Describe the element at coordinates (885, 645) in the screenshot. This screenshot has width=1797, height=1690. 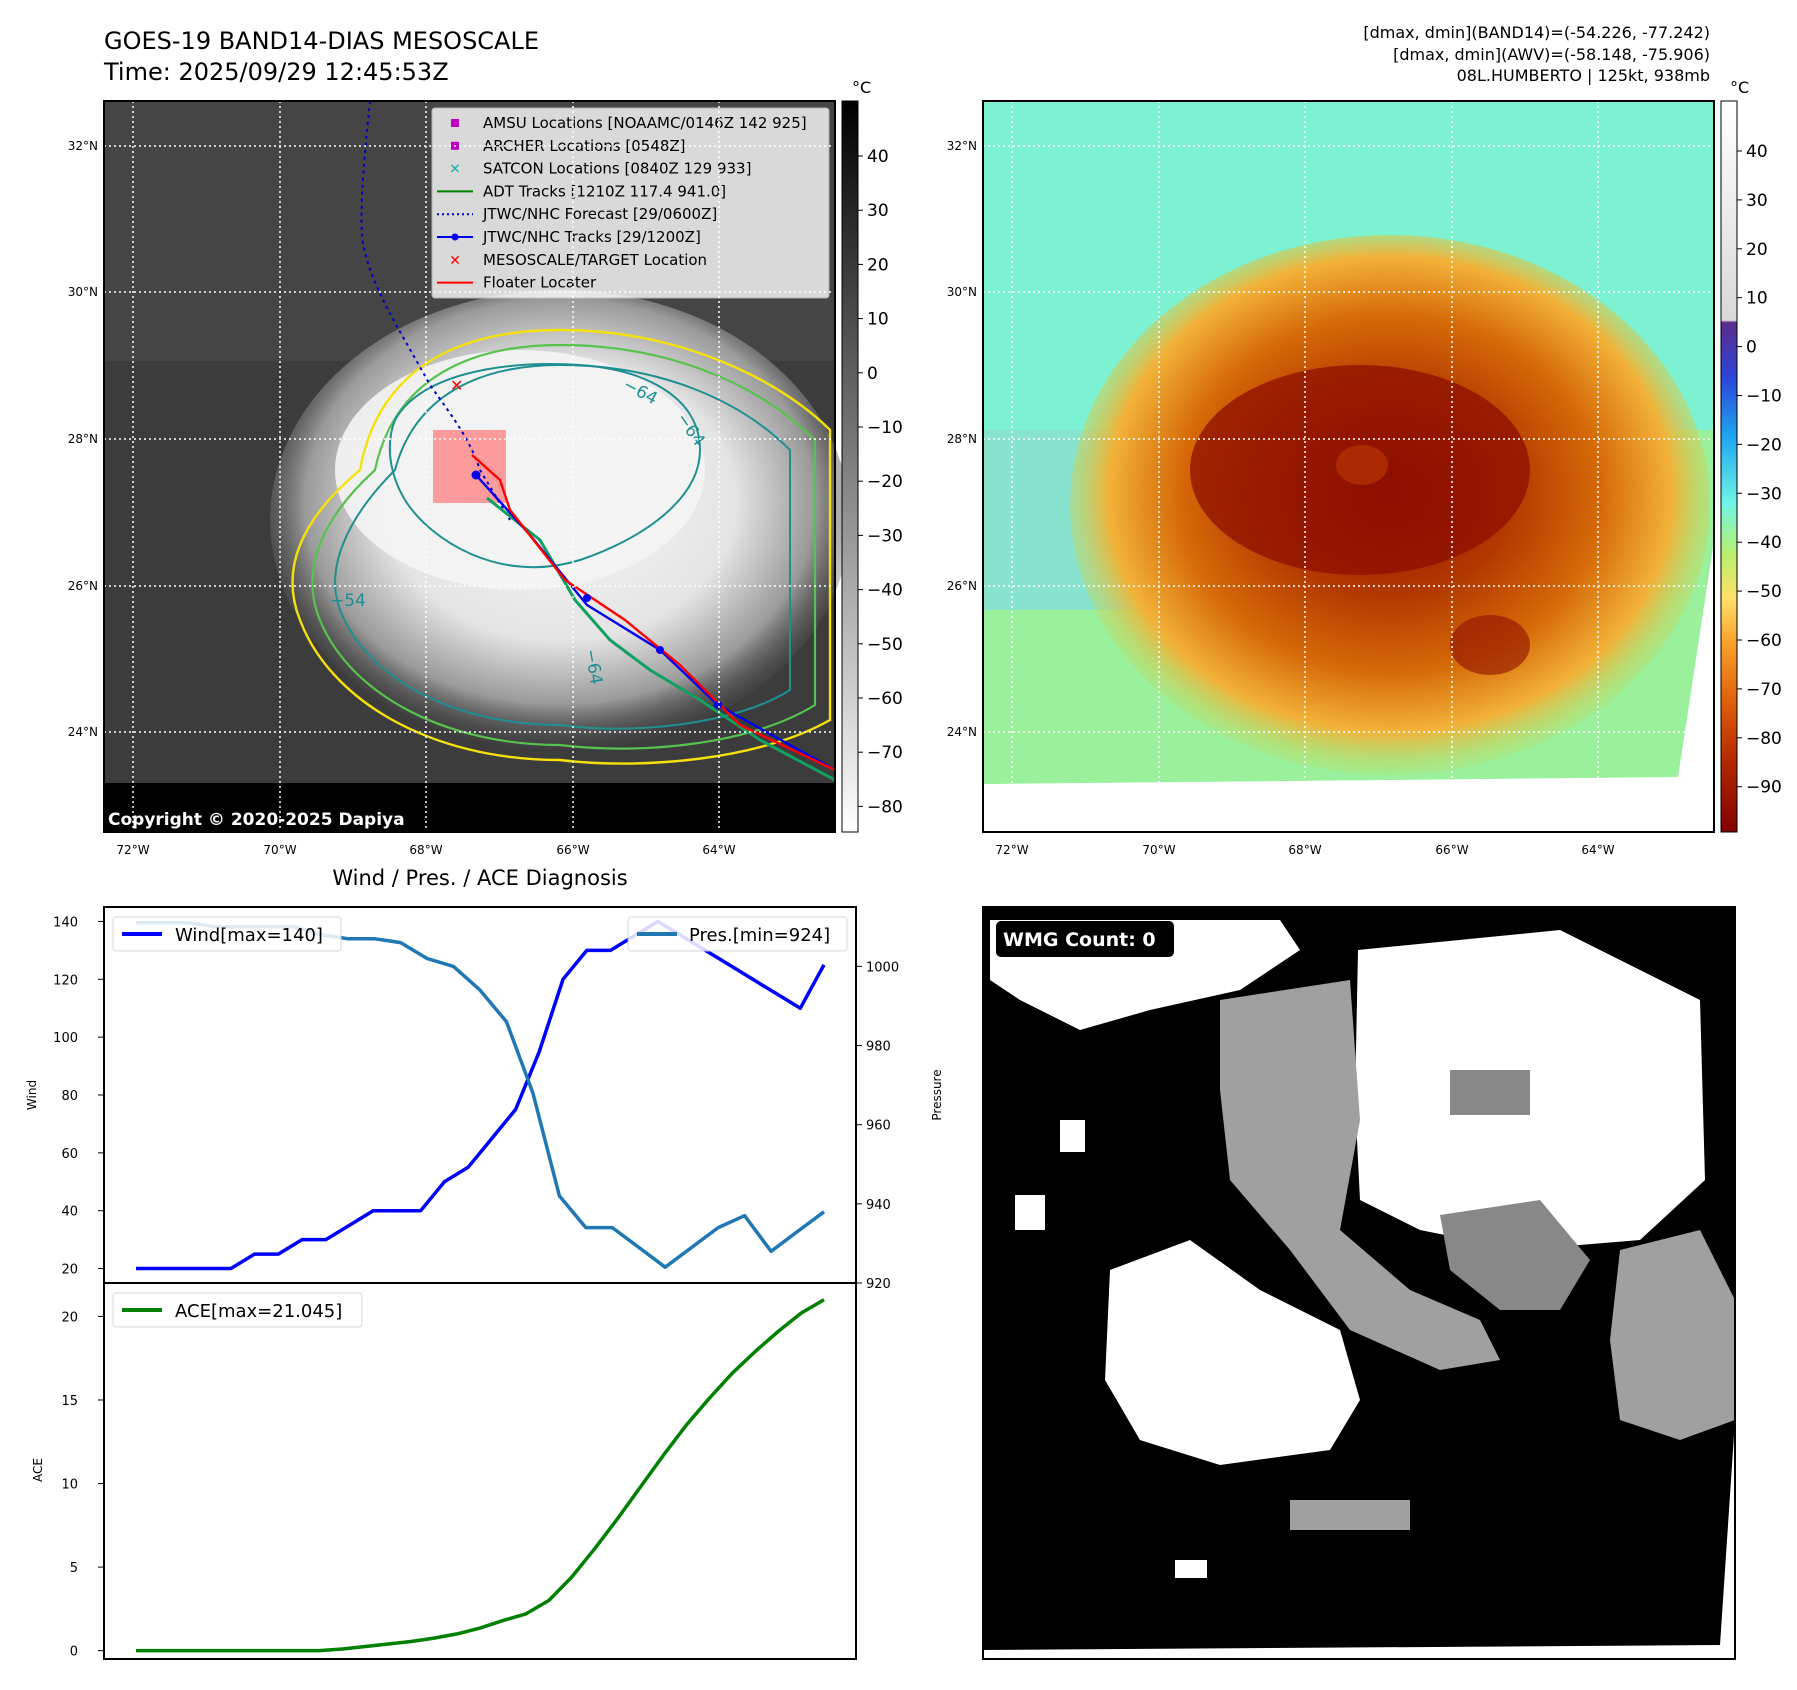
I see `gray-colorbar-tick-label: −50` at that location.